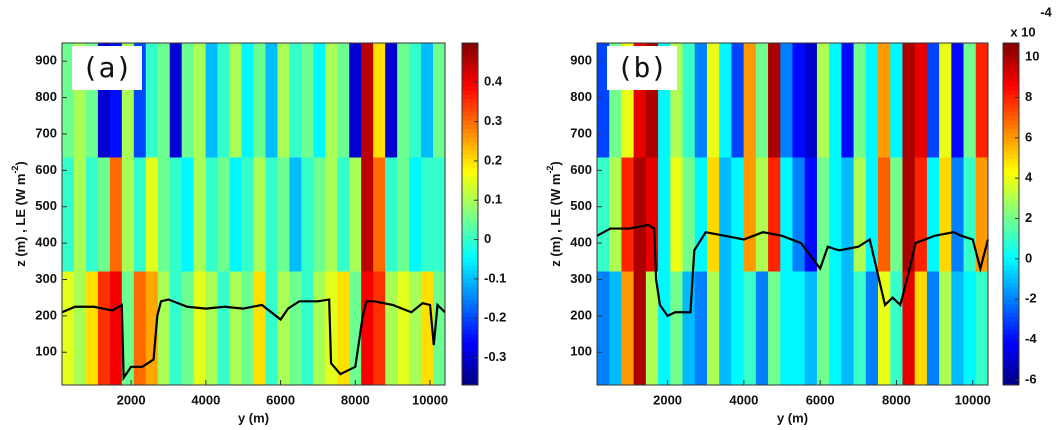 The height and width of the screenshot is (430, 1060). What do you see at coordinates (581, 169) in the screenshot?
I see `y-tick-label: 600` at bounding box center [581, 169].